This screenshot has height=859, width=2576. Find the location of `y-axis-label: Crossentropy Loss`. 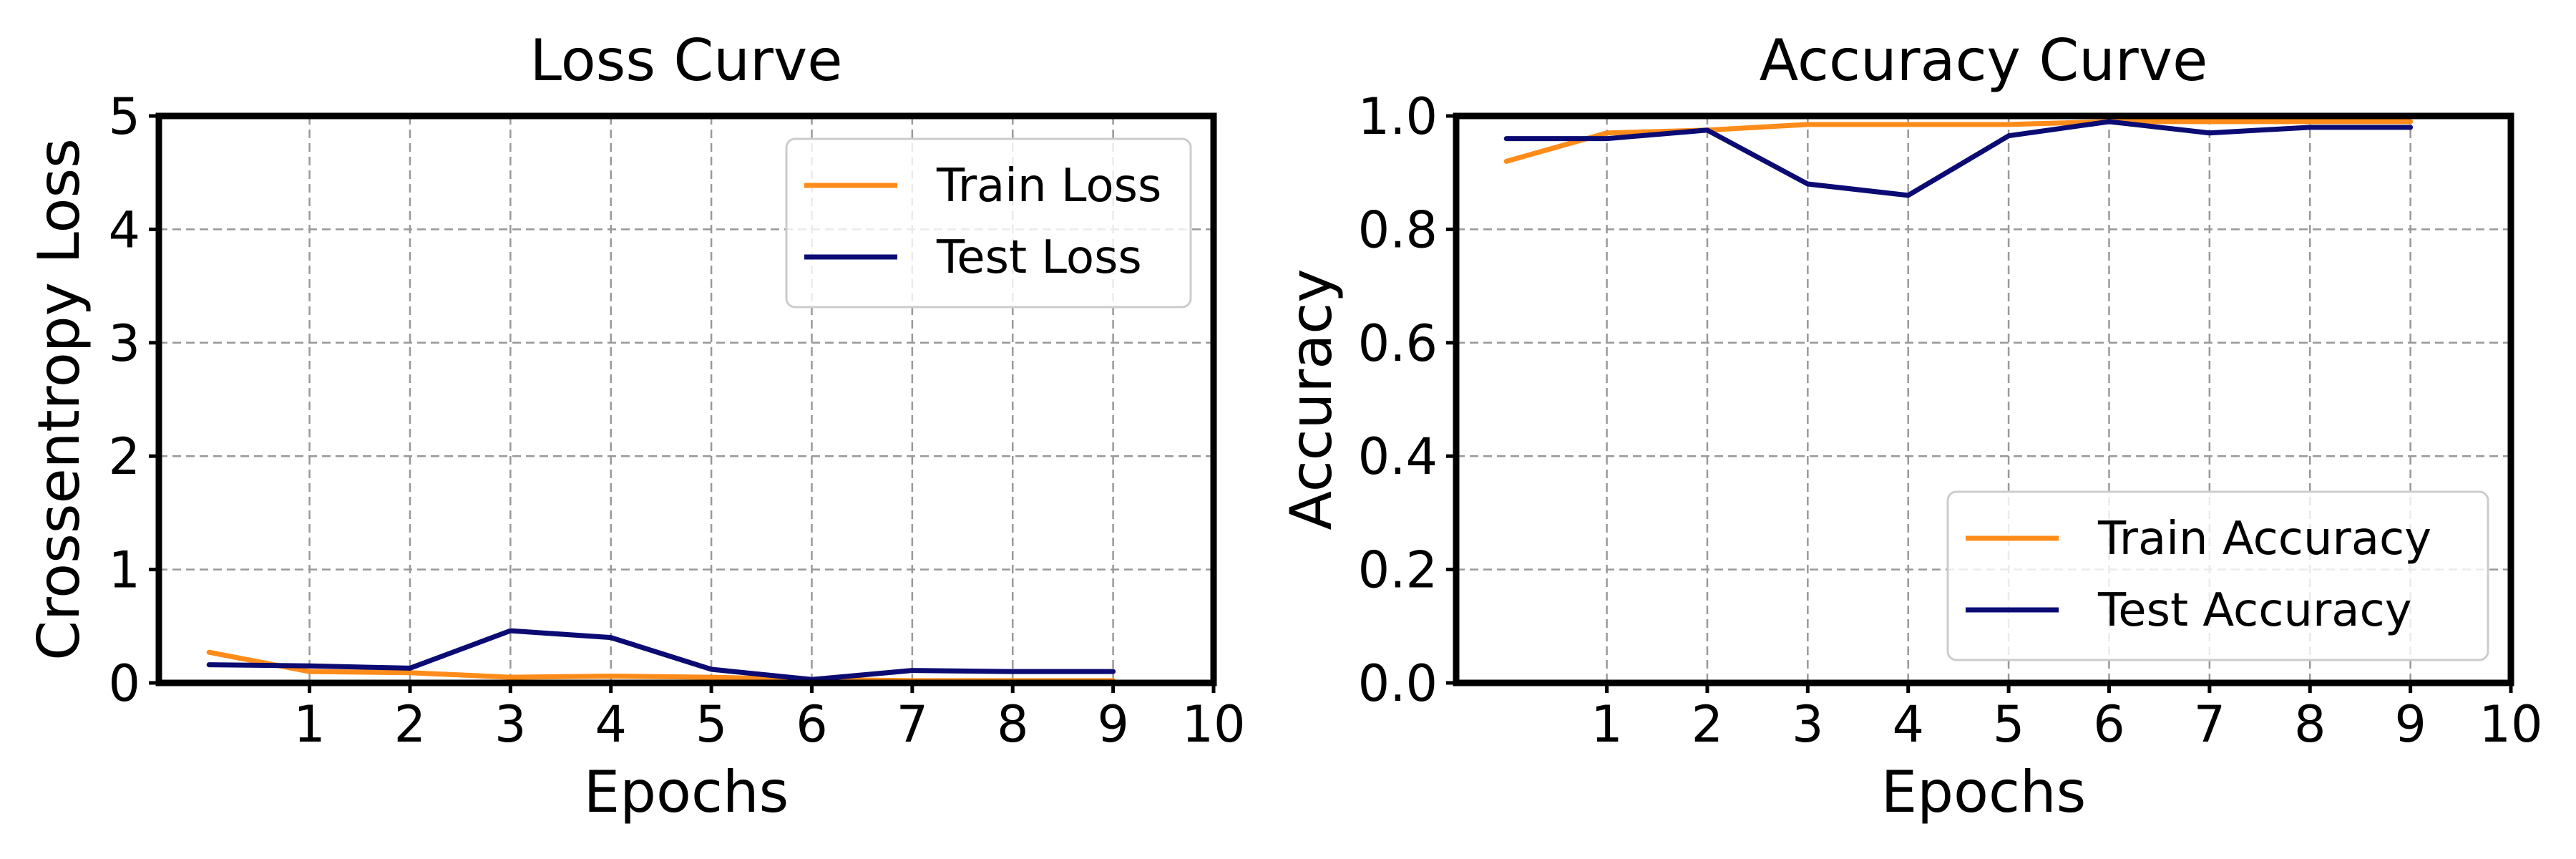

y-axis-label: Crossentropy Loss is located at coordinates (59, 399).